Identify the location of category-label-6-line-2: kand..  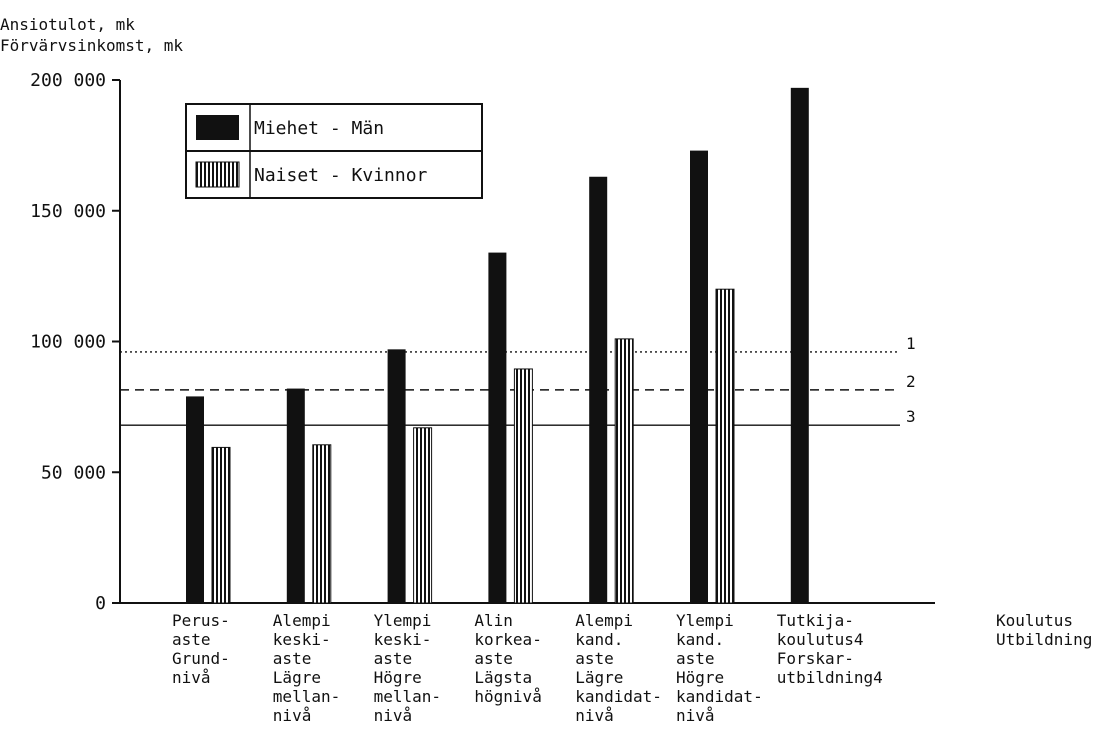
(700, 639).